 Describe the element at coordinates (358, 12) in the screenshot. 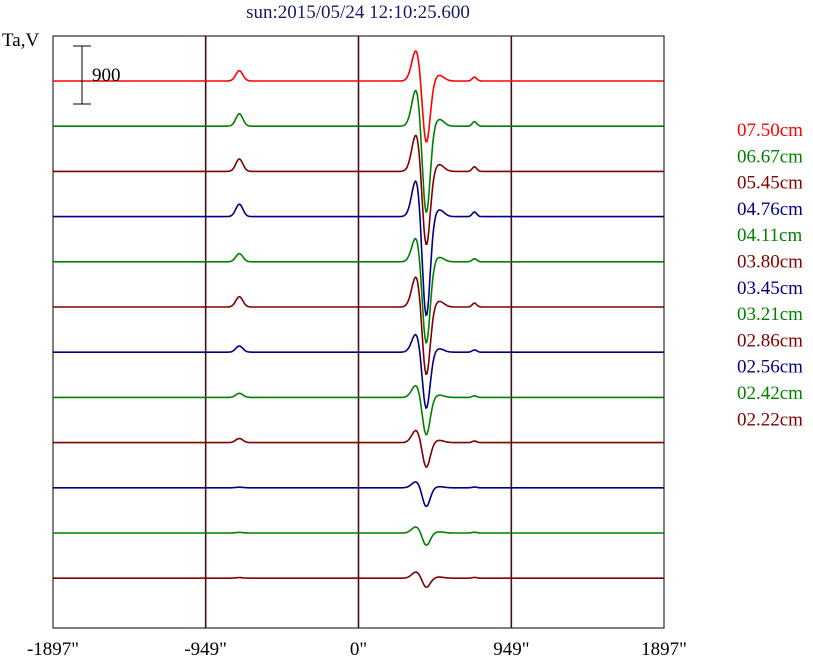

I see `chart-title: sun:2015/05/24 12:10:25.600` at that location.